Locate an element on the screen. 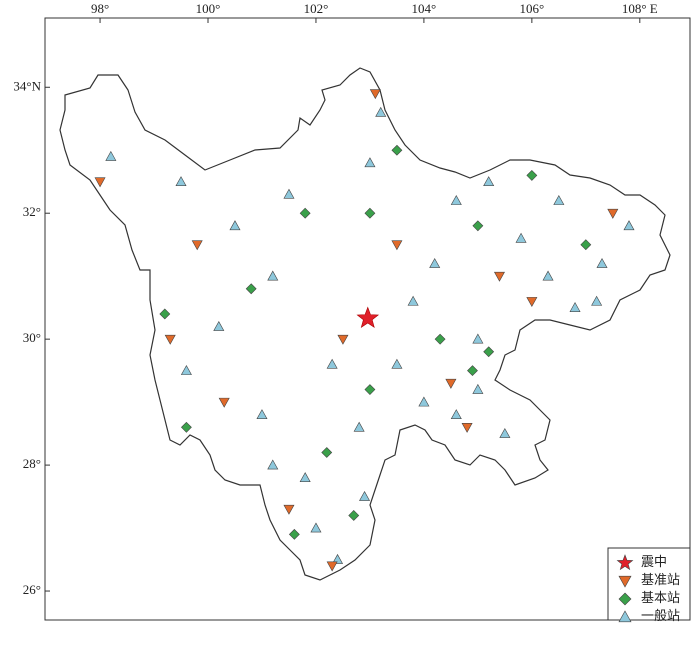  y-tick-label: 30° is located at coordinates (32, 337).